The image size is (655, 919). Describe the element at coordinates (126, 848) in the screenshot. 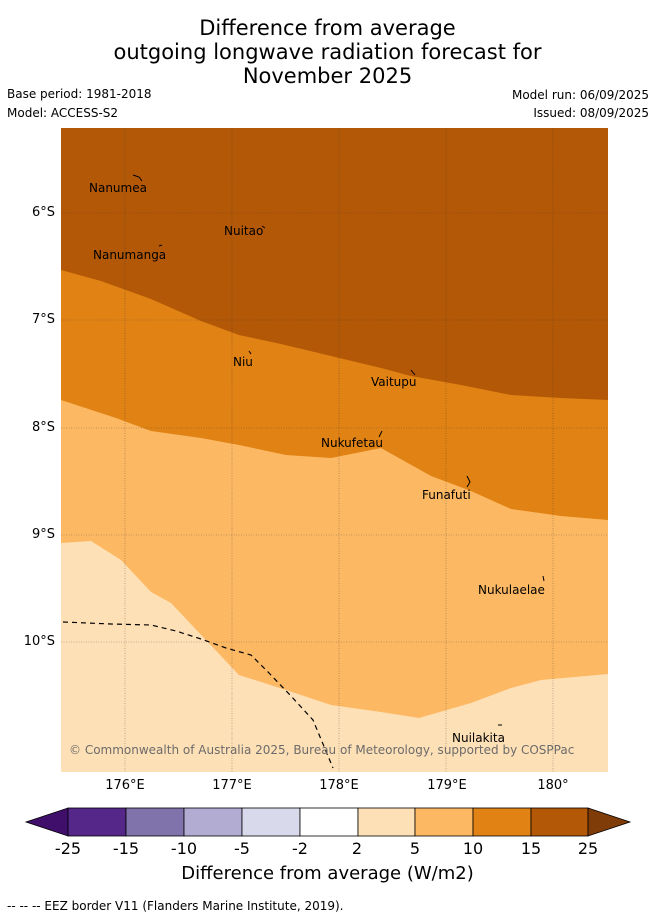

I see `colorbar-tick-neg15: -15` at that location.